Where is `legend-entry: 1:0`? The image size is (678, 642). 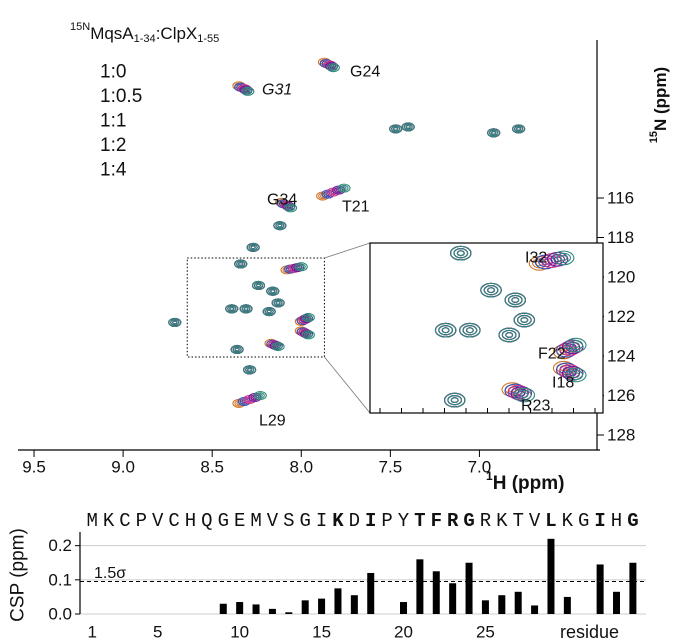
legend-entry: 1:0 is located at coordinates (113, 72).